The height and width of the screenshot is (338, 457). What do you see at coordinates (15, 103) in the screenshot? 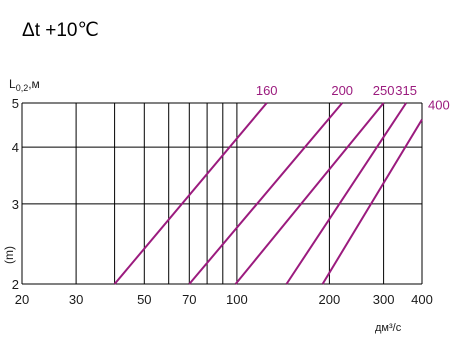
I see `y-tick-label: 5` at bounding box center [15, 103].